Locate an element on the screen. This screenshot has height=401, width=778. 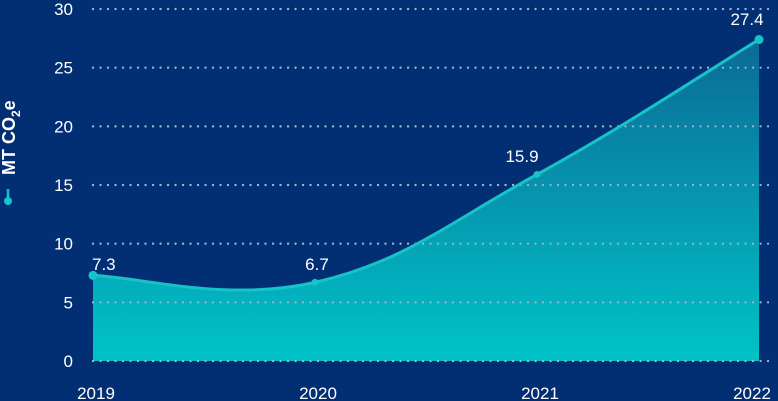
x-tick-label: 2022 is located at coordinates (752, 392).